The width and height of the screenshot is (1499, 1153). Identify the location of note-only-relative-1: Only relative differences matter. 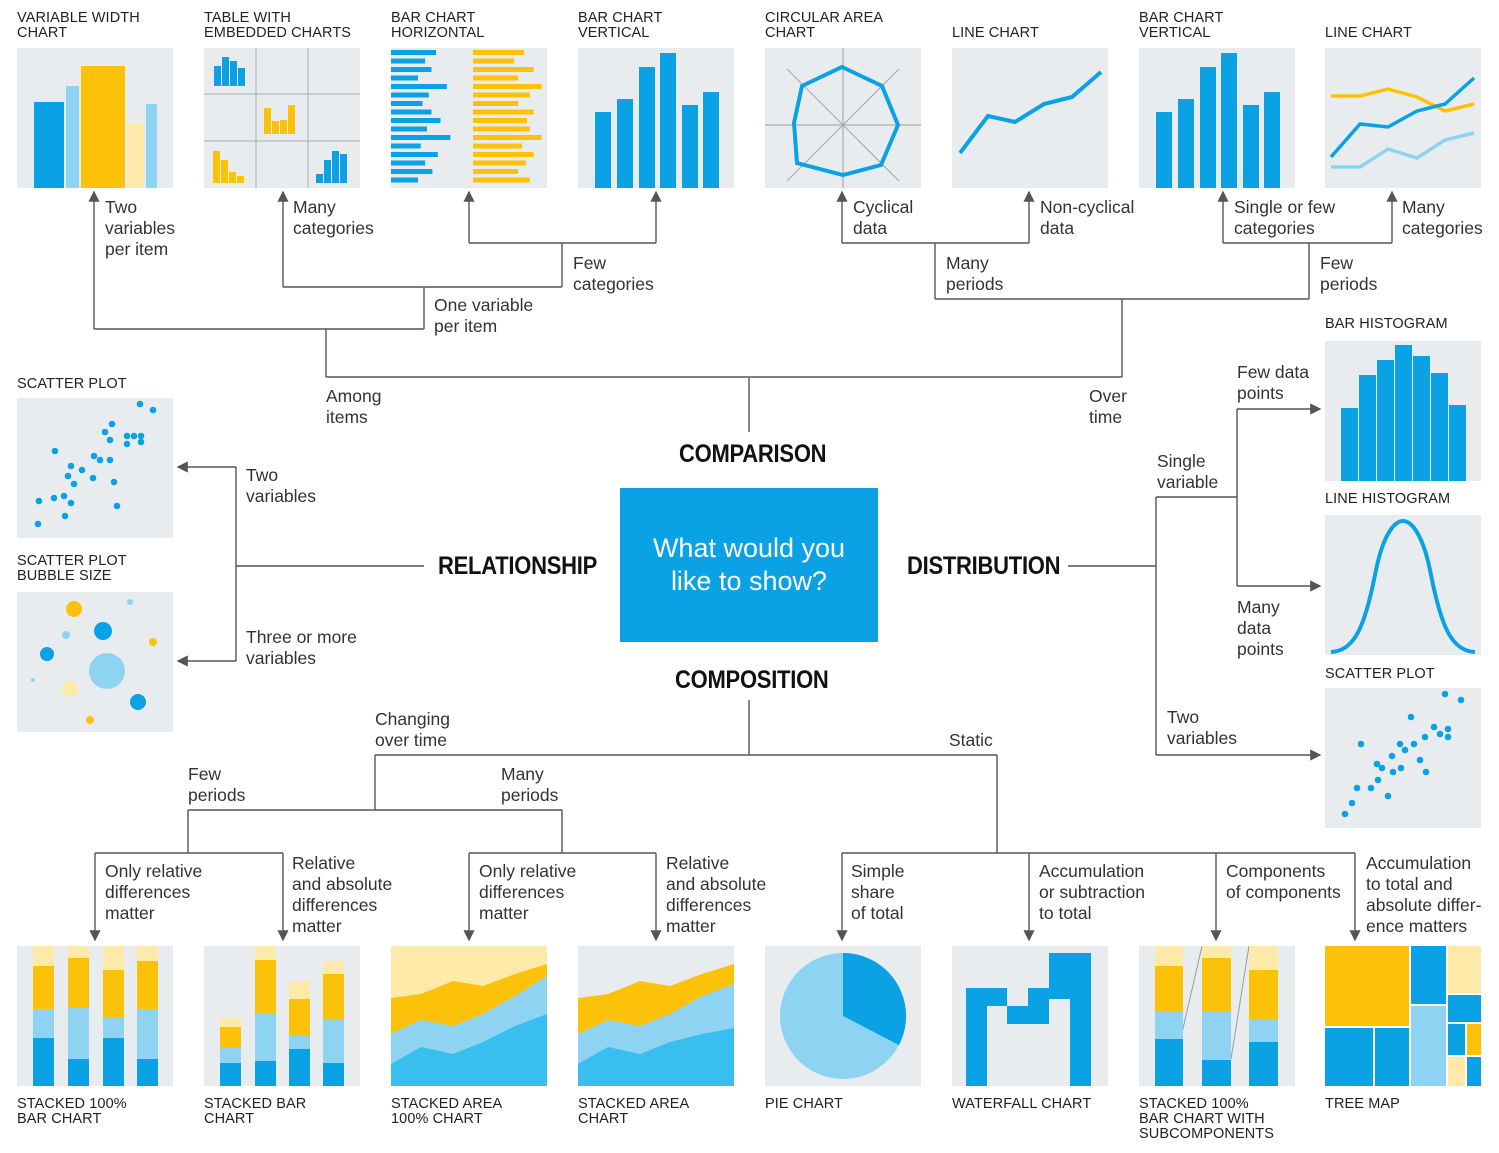
(154, 892).